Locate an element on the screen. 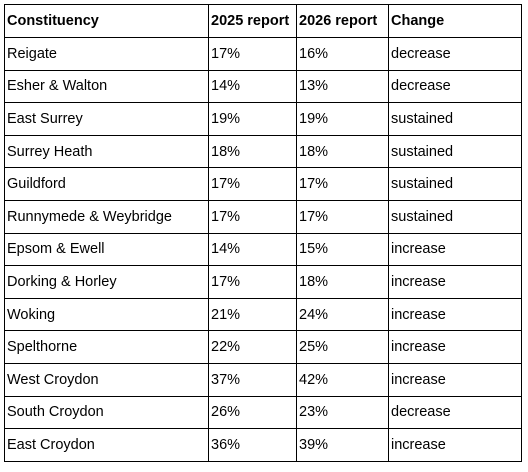  table-cell: East Surrey is located at coordinates (106, 119).